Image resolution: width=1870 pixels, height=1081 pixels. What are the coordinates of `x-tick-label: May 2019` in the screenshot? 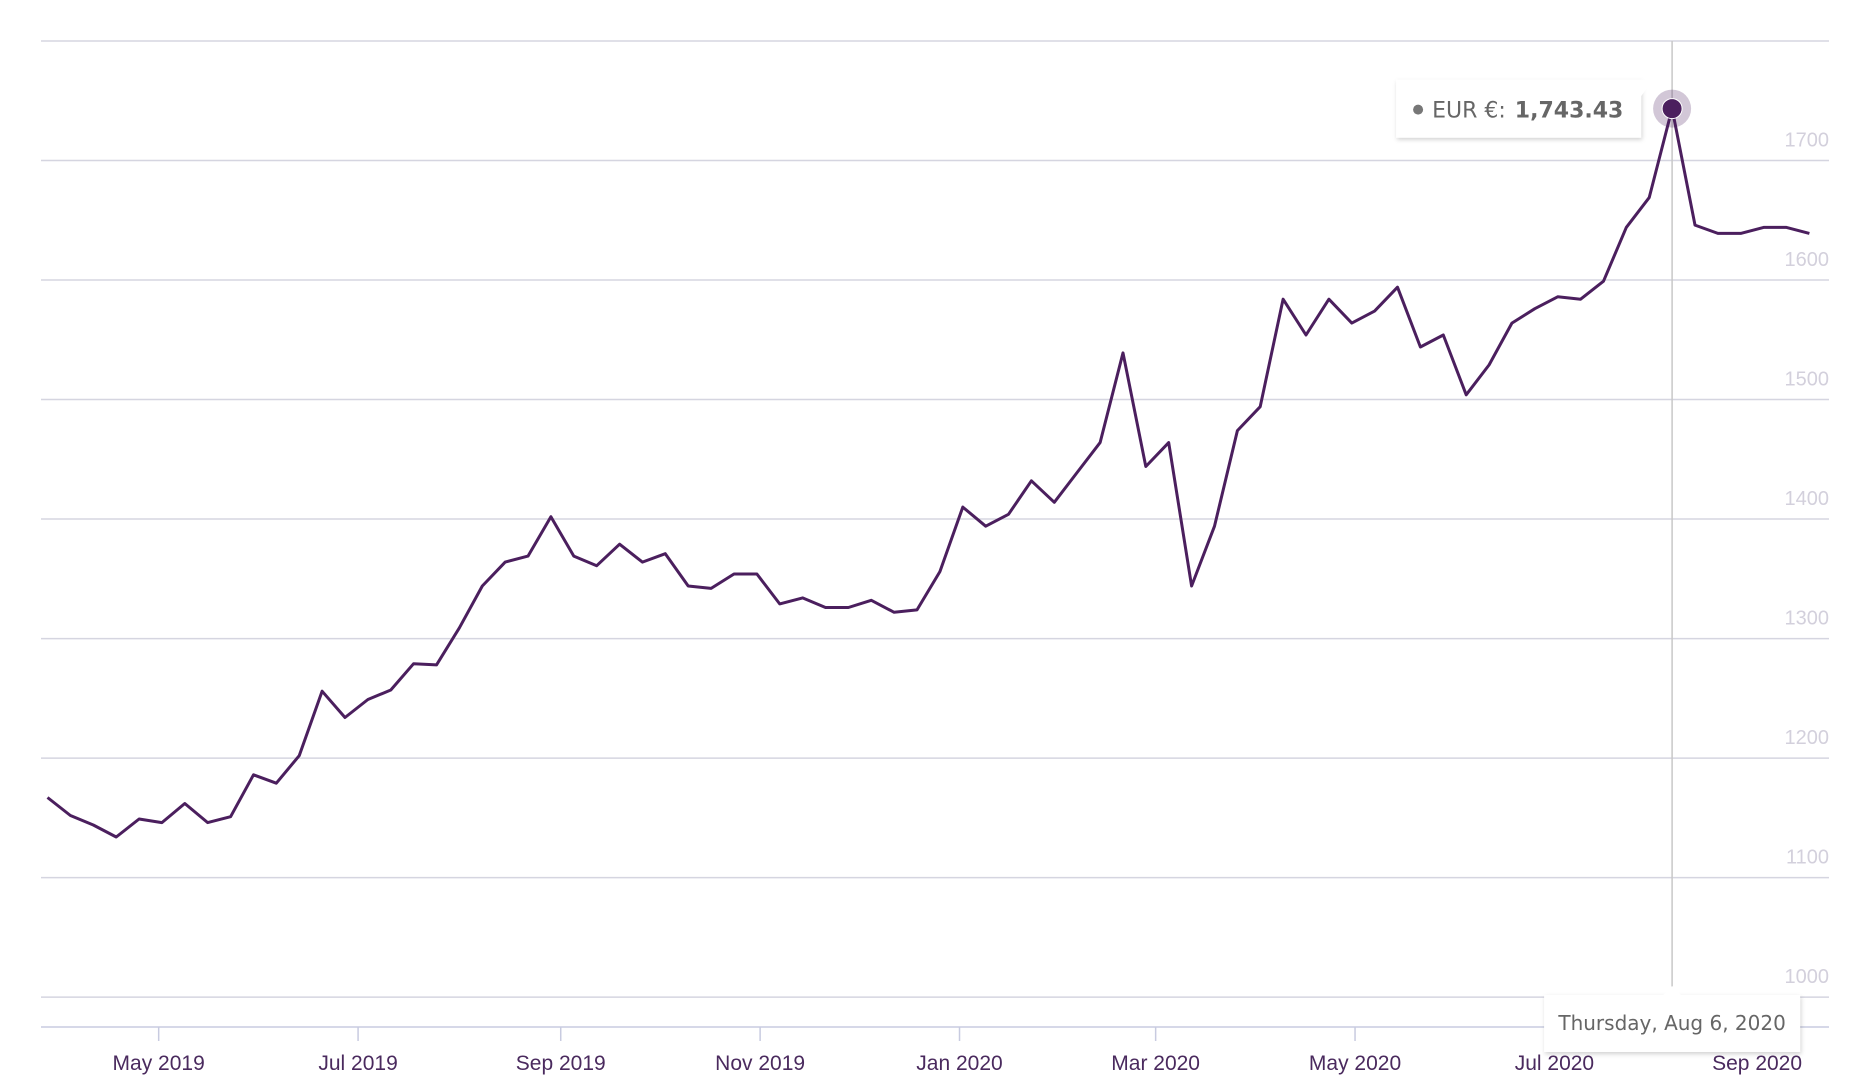 It's located at (159, 1063).